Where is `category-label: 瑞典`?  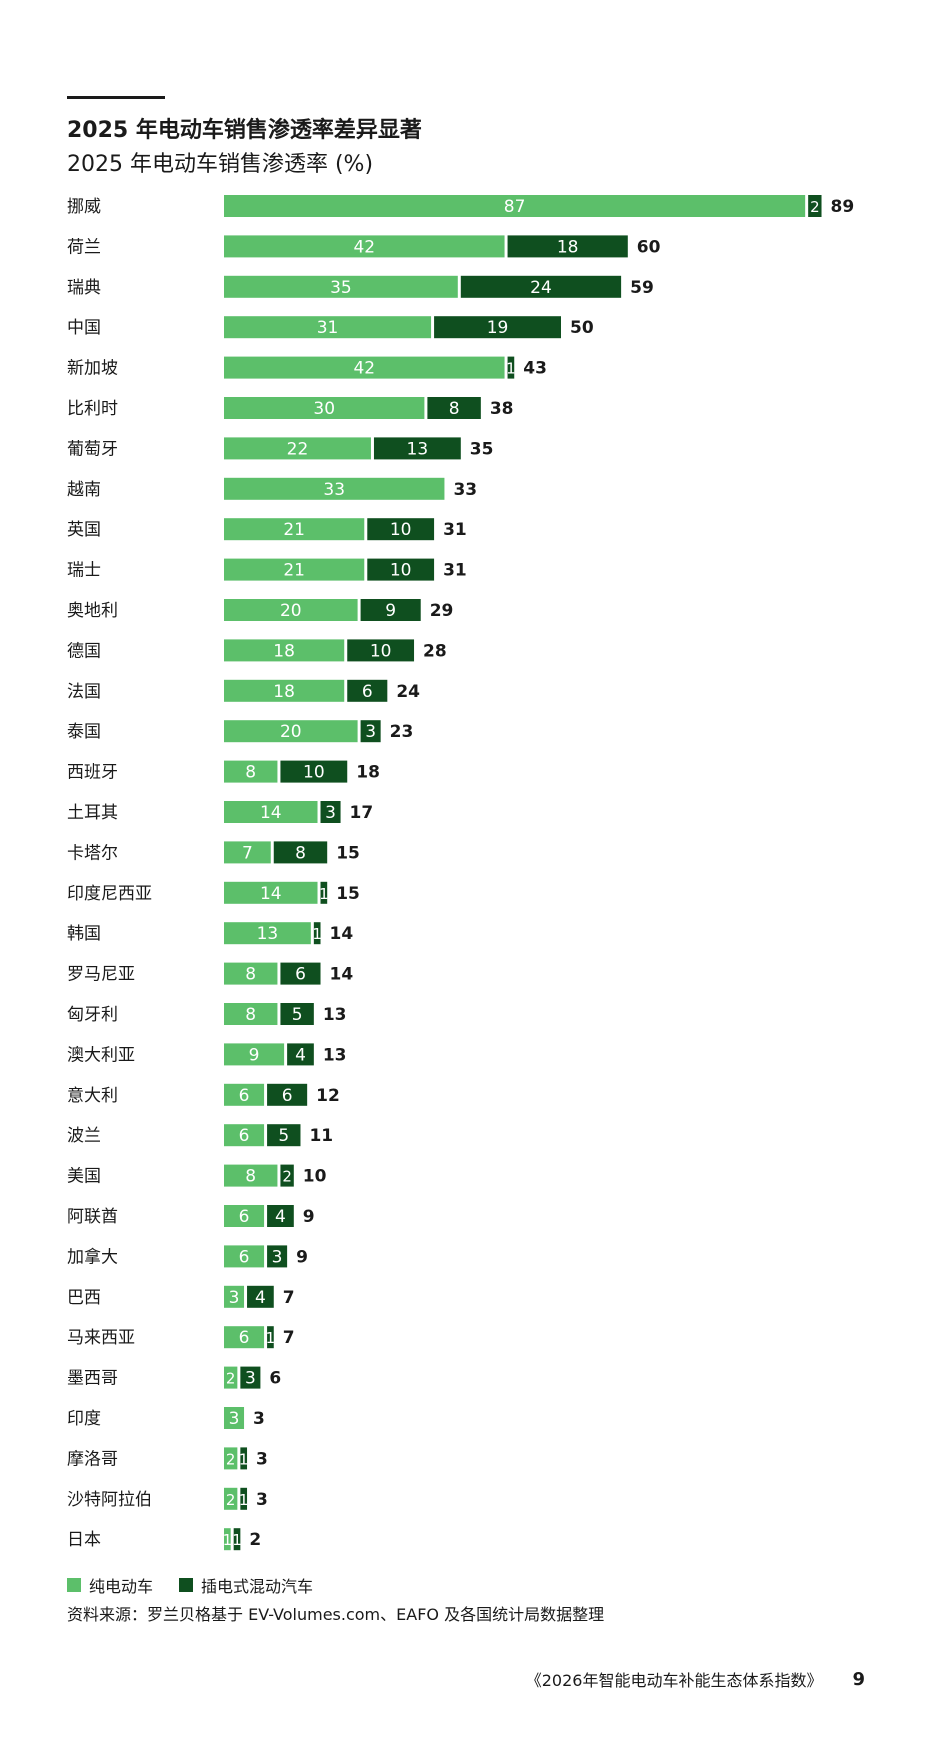 category-label: 瑞典 is located at coordinates (84, 288).